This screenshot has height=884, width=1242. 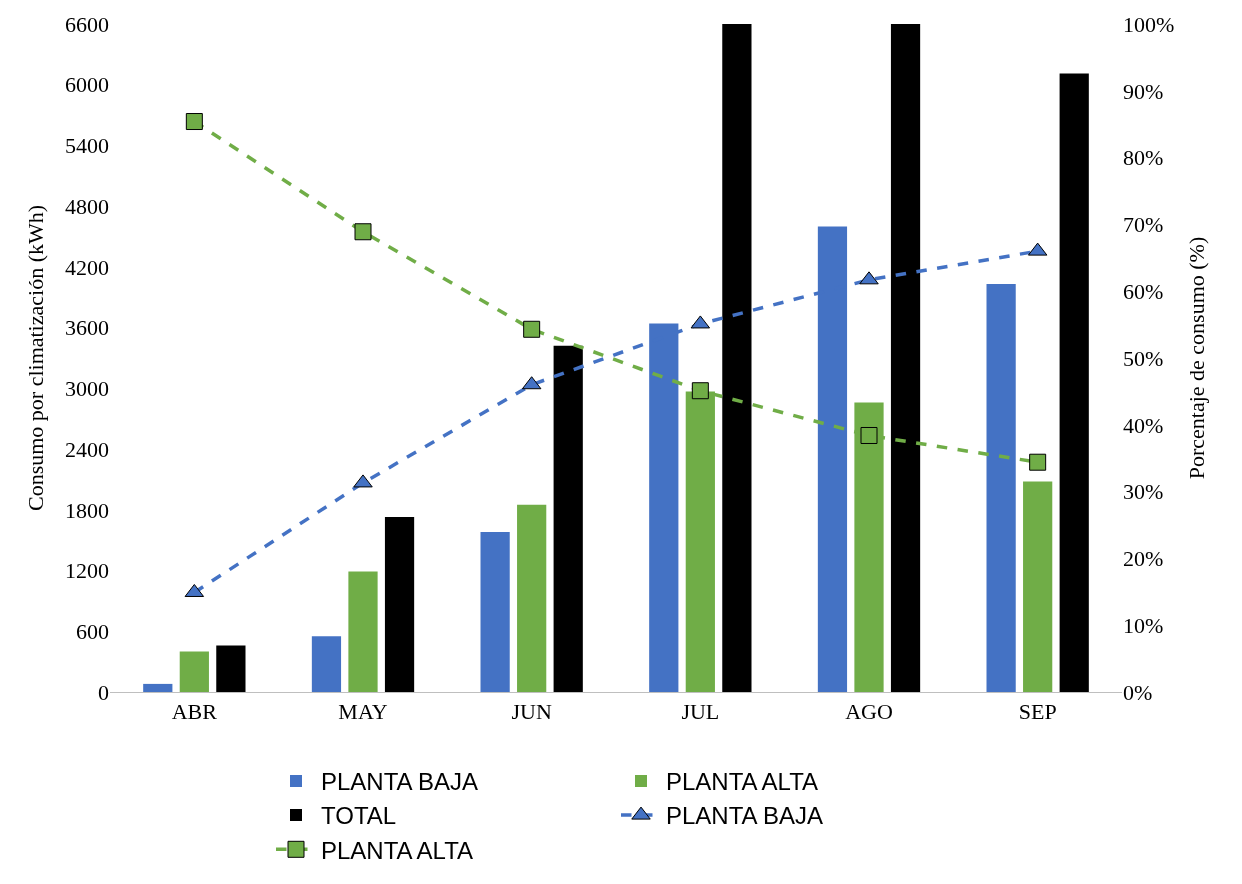 What do you see at coordinates (87, 206) in the screenshot?
I see `y-tick-label: 4800` at bounding box center [87, 206].